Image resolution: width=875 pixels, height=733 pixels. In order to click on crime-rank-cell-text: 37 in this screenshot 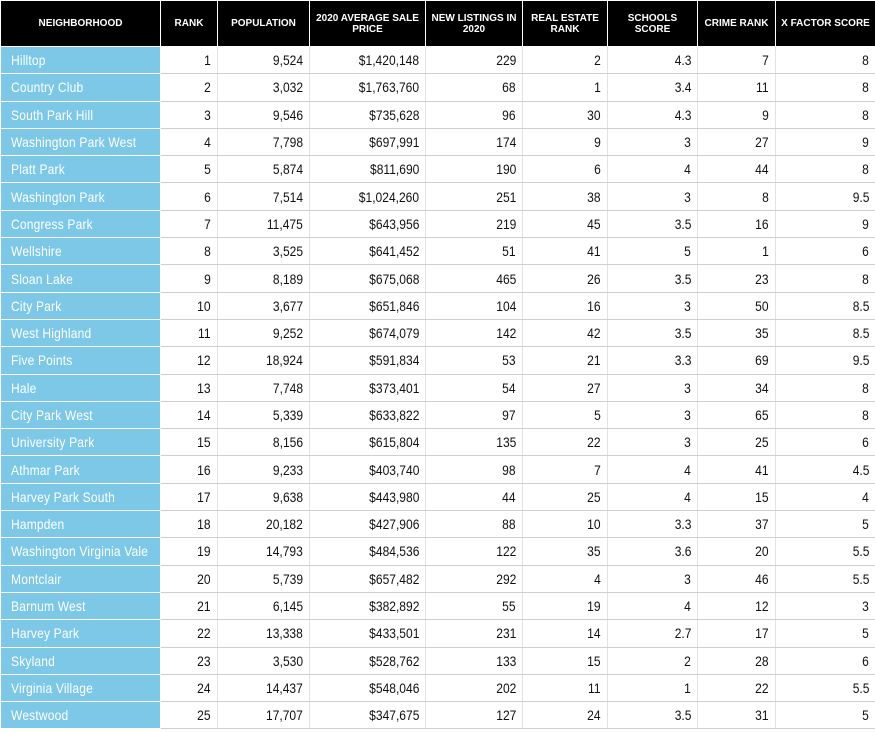, I will do `click(762, 524)`.